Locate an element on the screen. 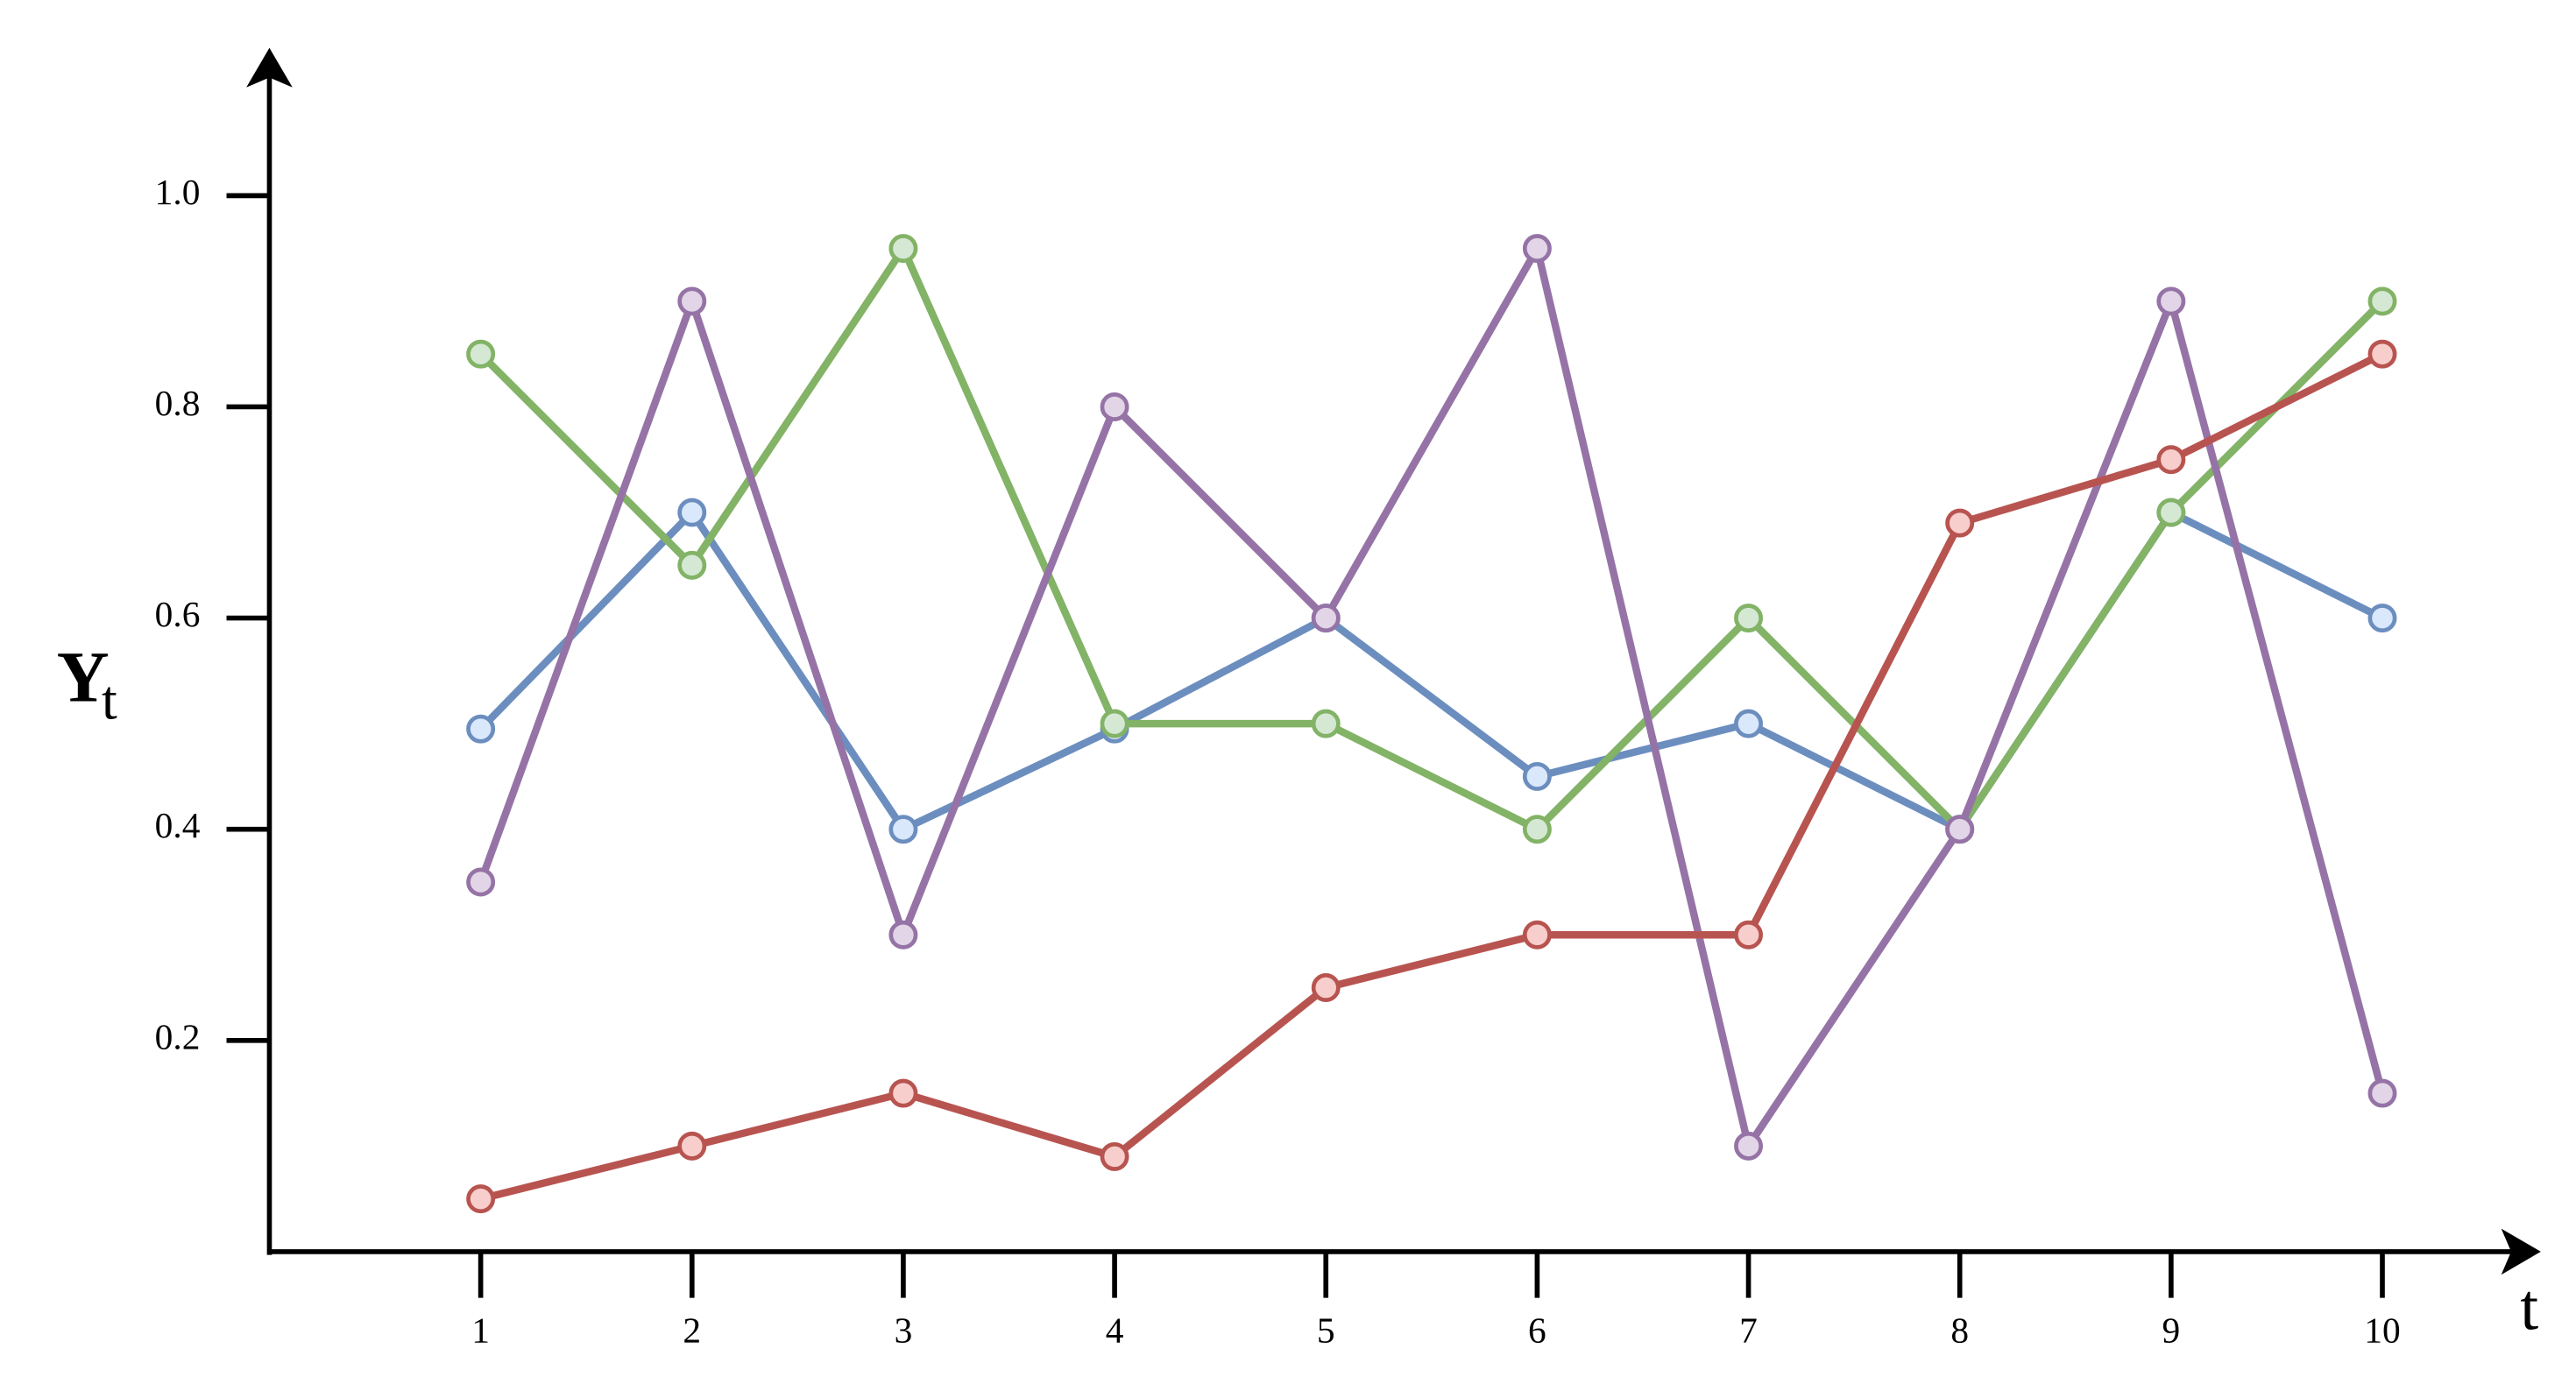 The width and height of the screenshot is (2576, 1377). y-tick-label: 0.8 is located at coordinates (178, 403).